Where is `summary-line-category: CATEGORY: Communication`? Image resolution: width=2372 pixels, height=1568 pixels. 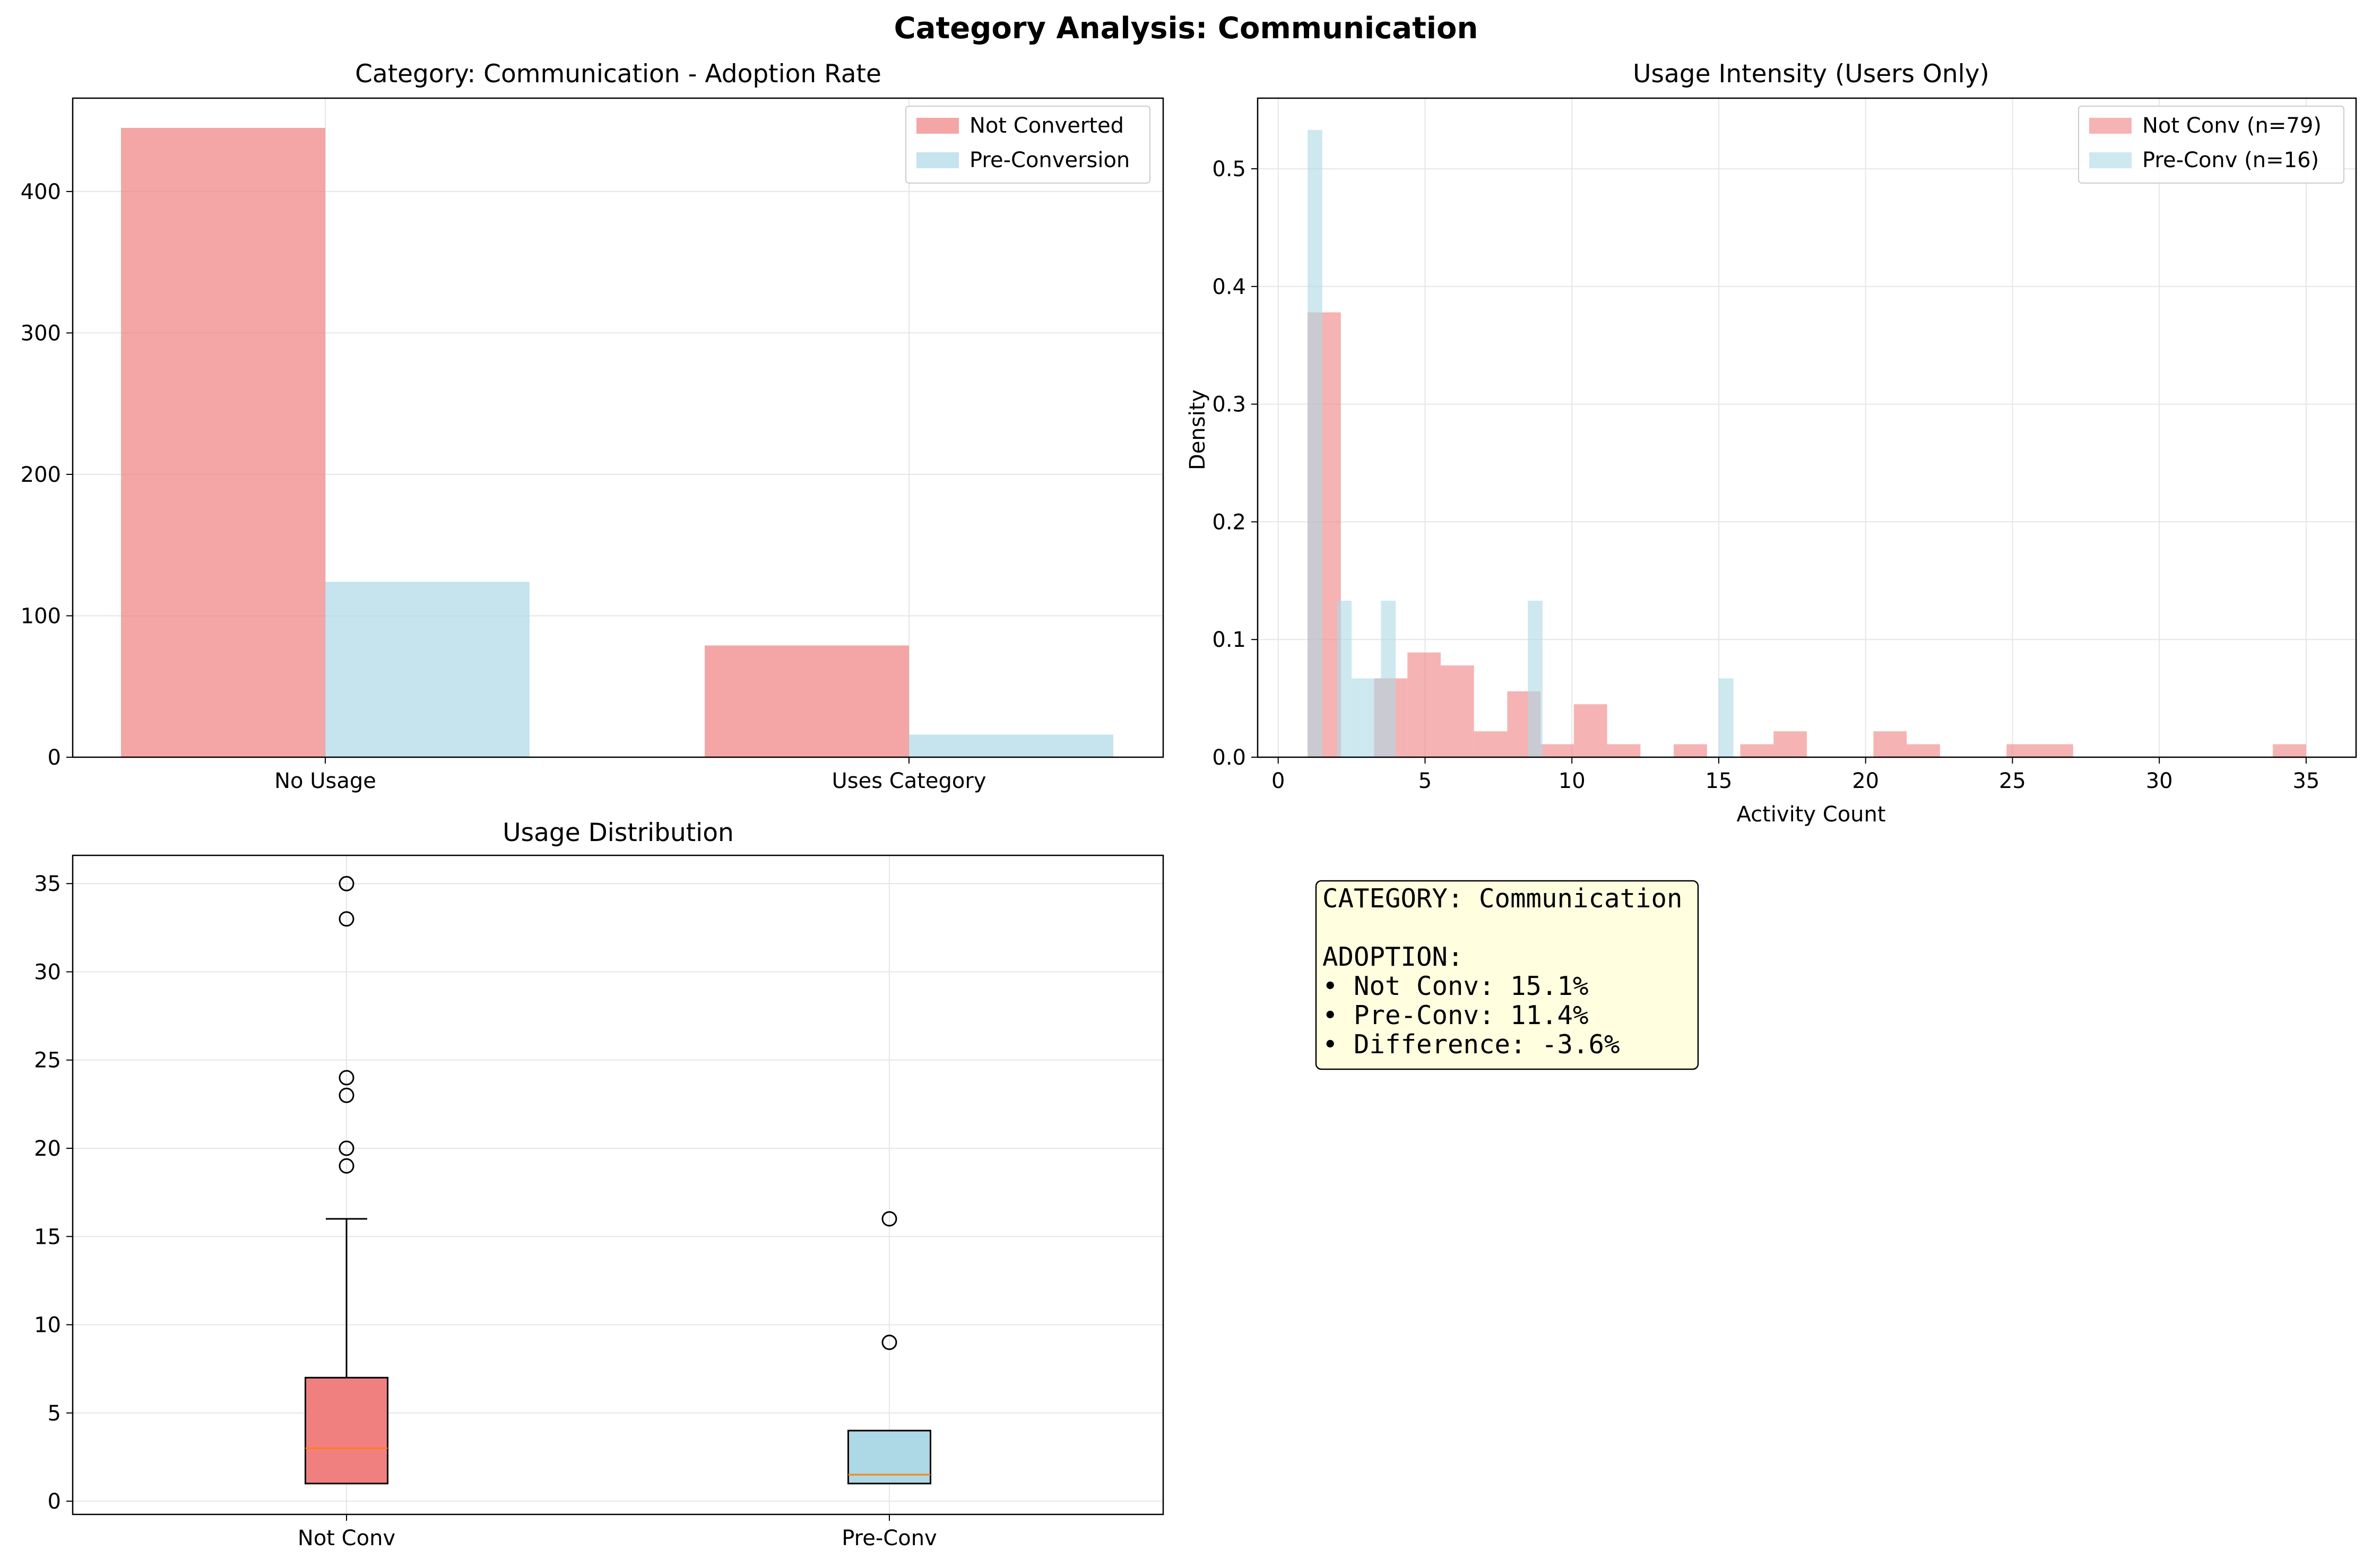 summary-line-category: CATEGORY: Communication is located at coordinates (1502, 898).